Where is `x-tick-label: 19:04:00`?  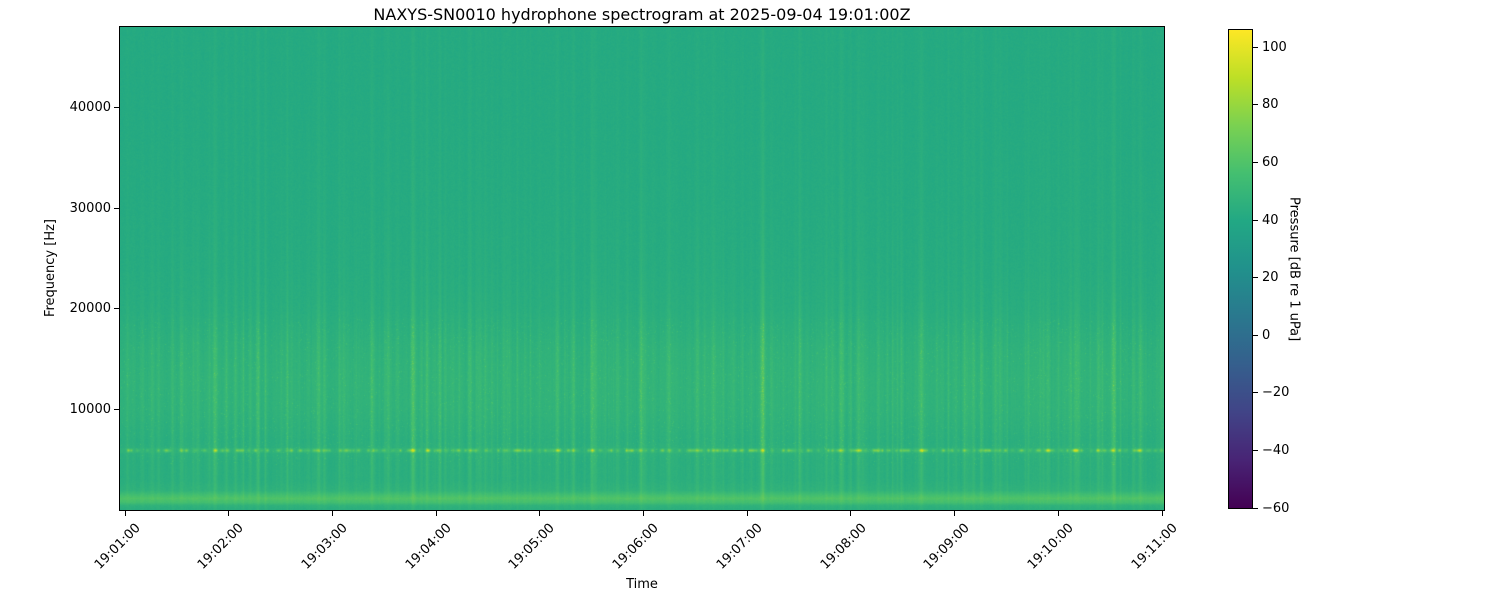 x-tick-label: 19:04:00 is located at coordinates (428, 546).